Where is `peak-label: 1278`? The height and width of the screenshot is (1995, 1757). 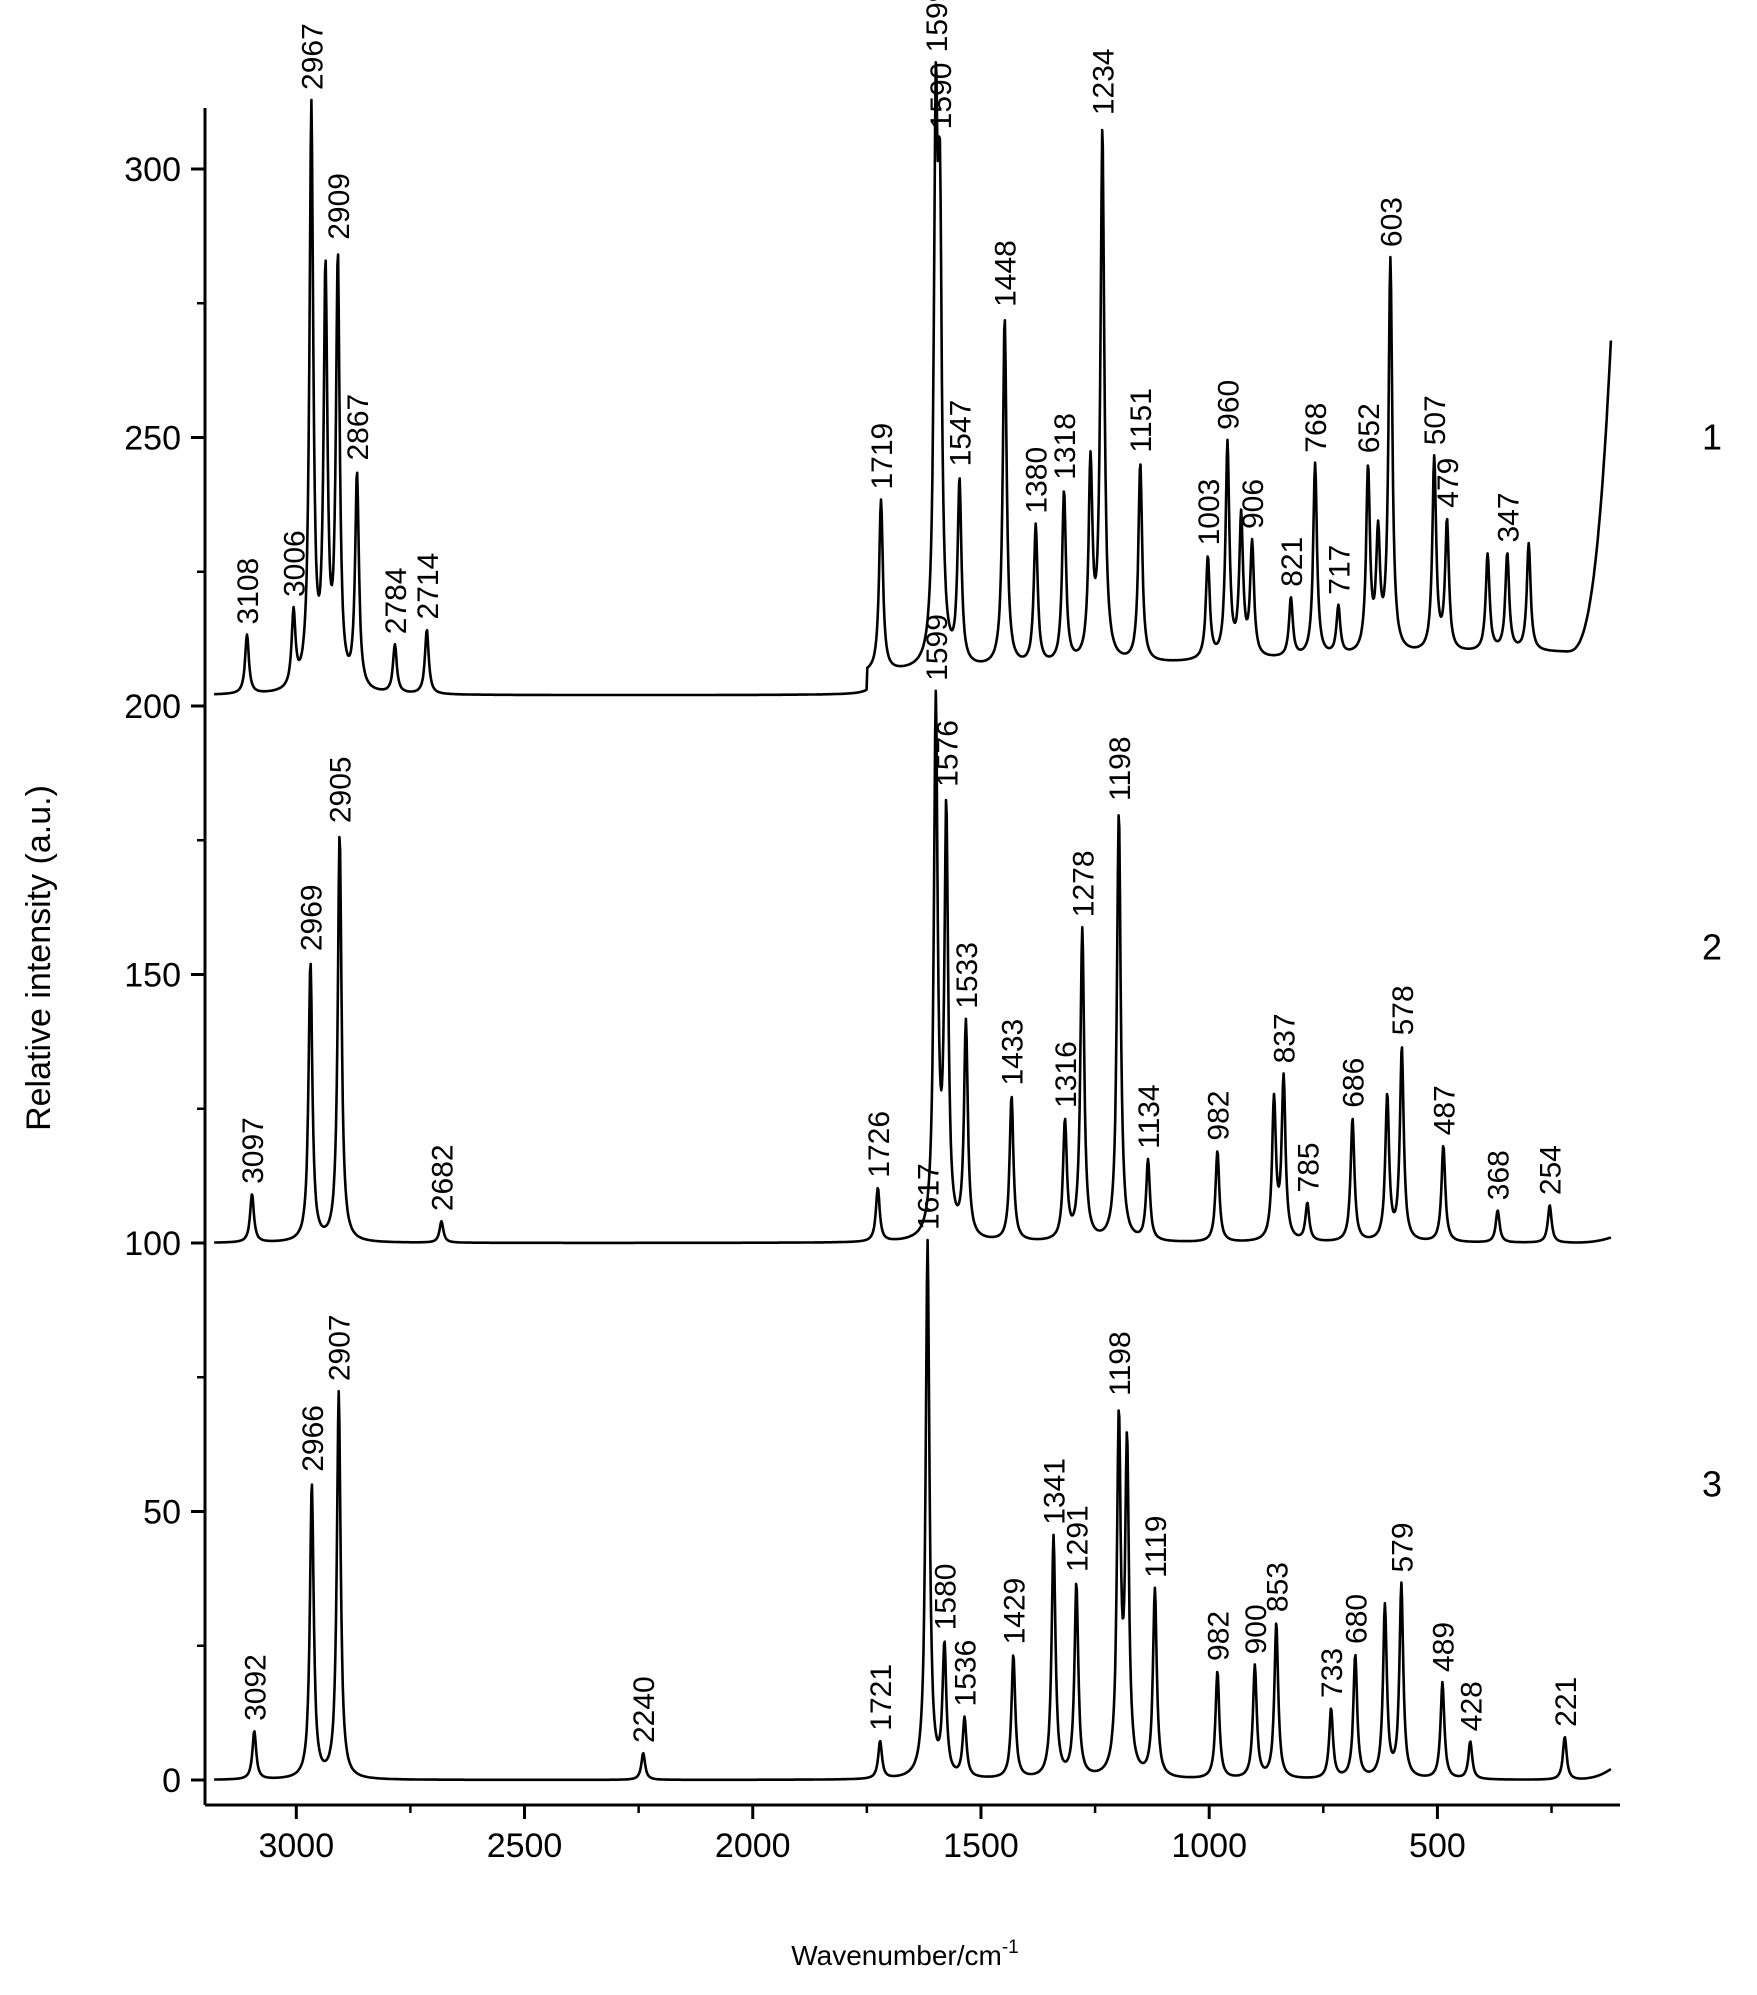 peak-label: 1278 is located at coordinates (1083, 883).